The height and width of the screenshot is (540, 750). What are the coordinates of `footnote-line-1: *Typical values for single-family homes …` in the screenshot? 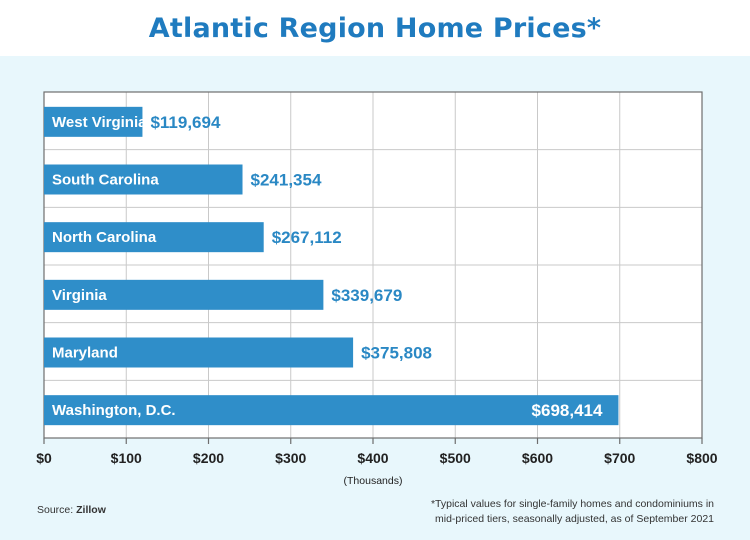 It's located at (572, 504).